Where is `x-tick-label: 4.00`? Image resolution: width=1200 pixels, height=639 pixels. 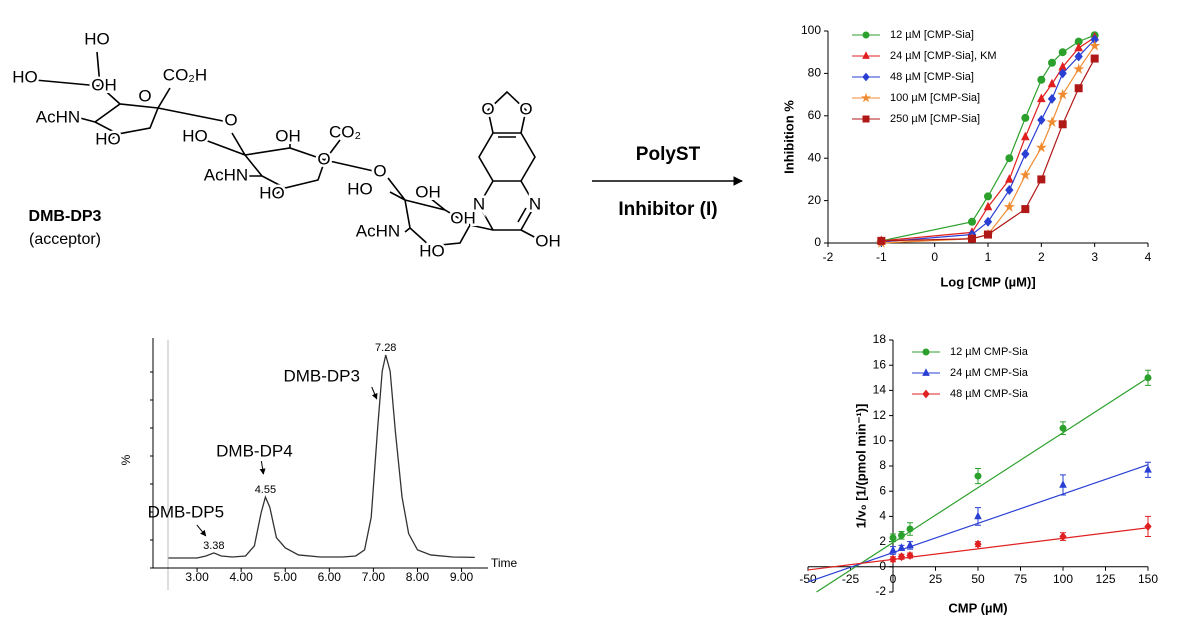 x-tick-label: 4.00 is located at coordinates (241, 577).